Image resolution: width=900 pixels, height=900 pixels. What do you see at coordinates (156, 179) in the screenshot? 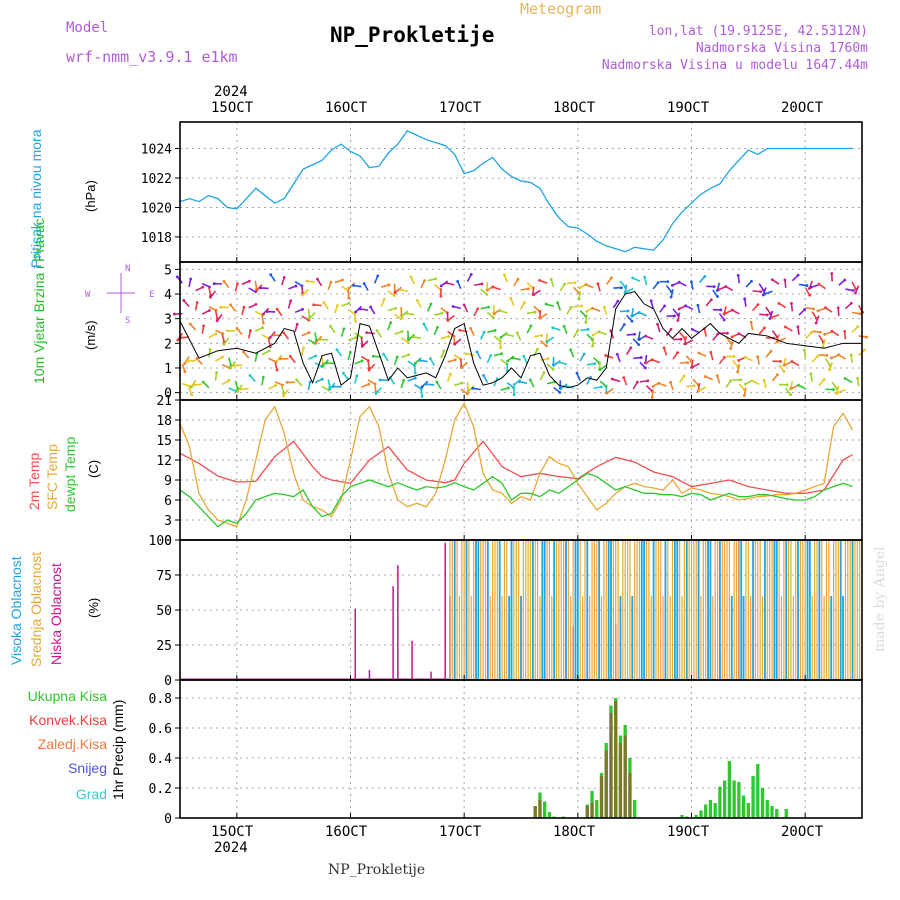
I see `ytick-label: 1022` at bounding box center [156, 179].